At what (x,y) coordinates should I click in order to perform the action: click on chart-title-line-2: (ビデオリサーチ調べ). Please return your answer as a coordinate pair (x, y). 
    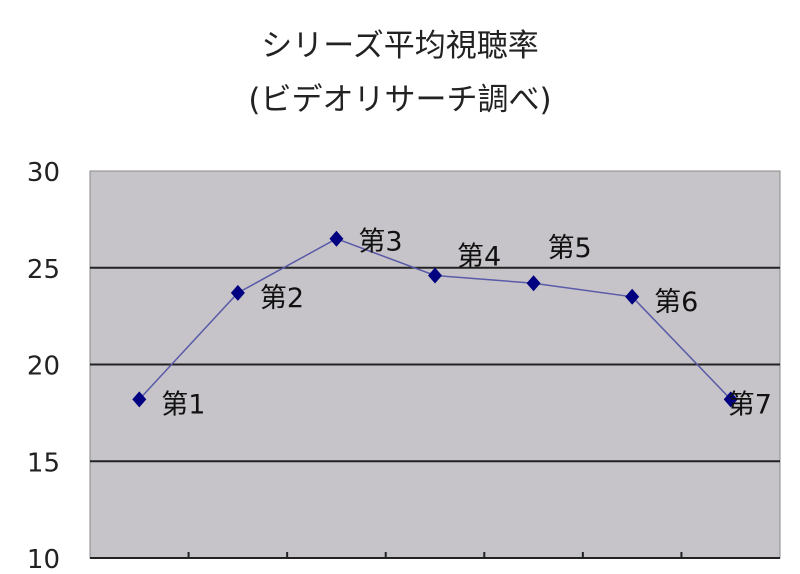
    Looking at the image, I should click on (399, 100).